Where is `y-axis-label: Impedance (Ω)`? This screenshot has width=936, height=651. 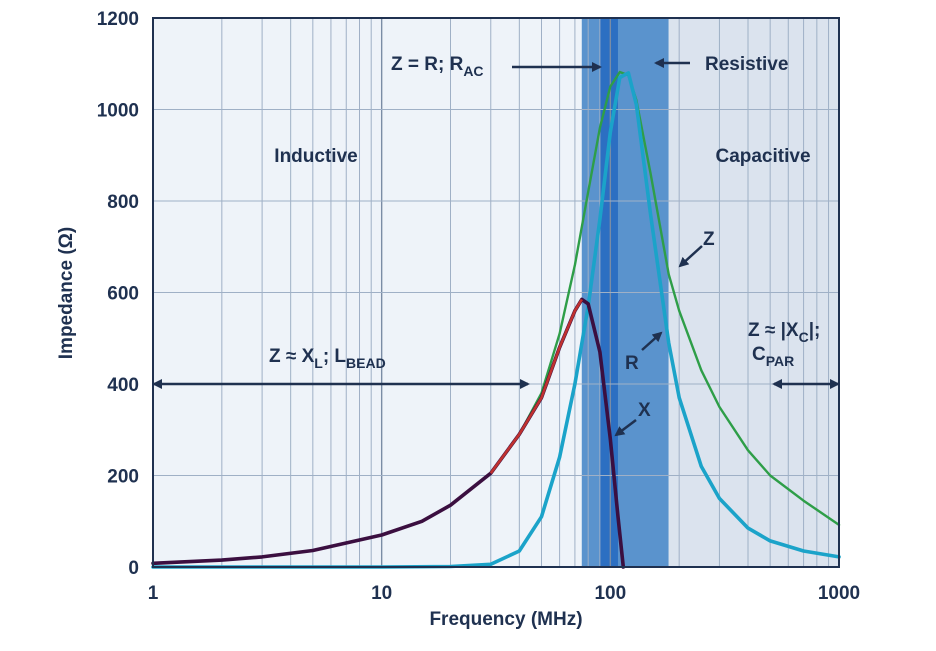
y-axis-label: Impedance (Ω) is located at coordinates (66, 293).